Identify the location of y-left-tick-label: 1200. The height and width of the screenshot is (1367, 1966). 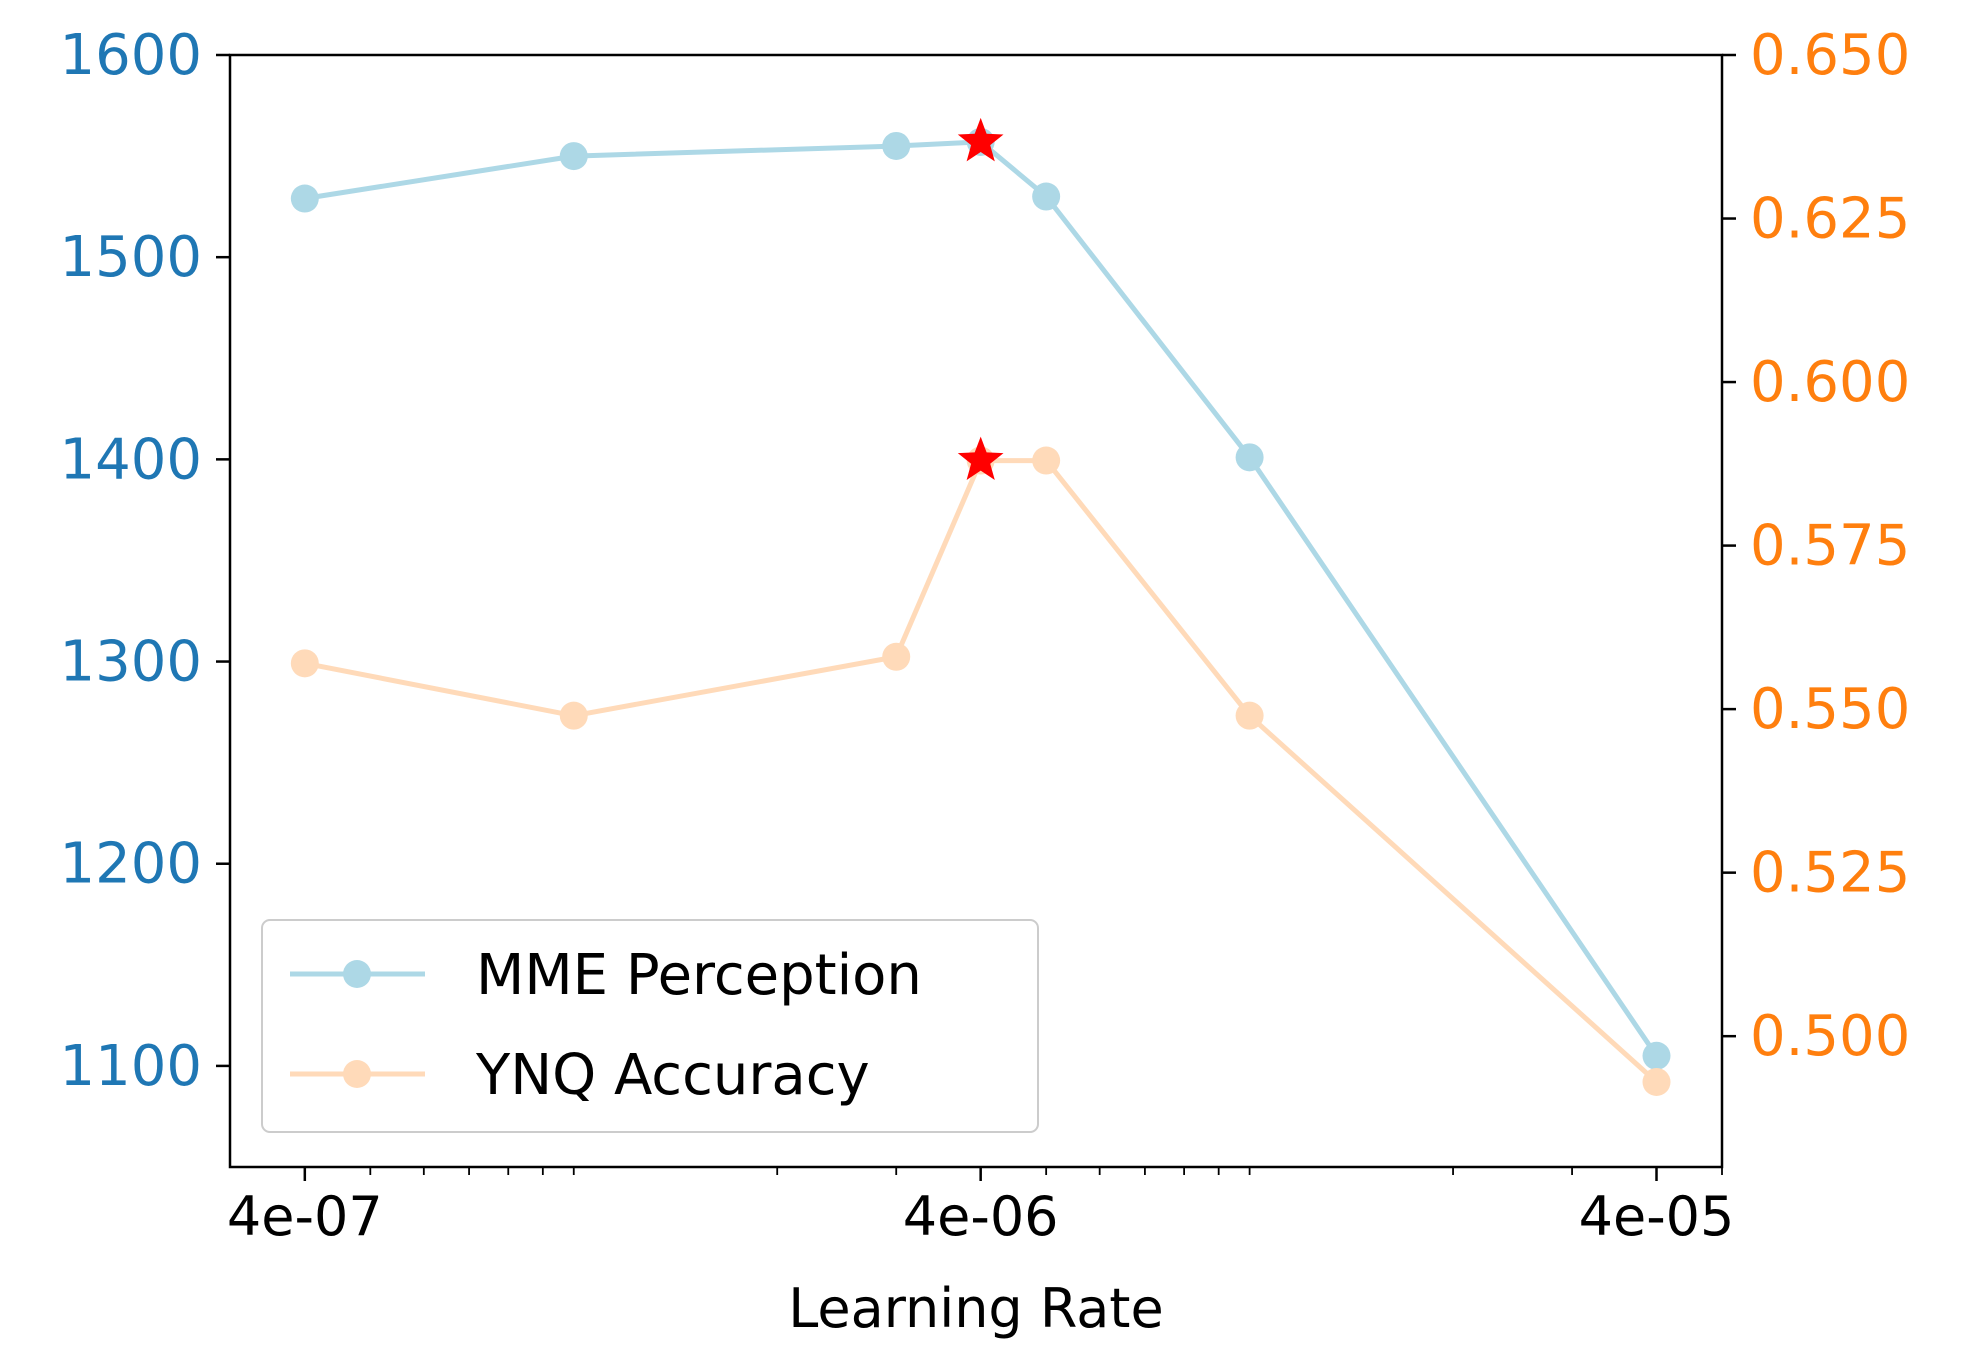
(130, 864).